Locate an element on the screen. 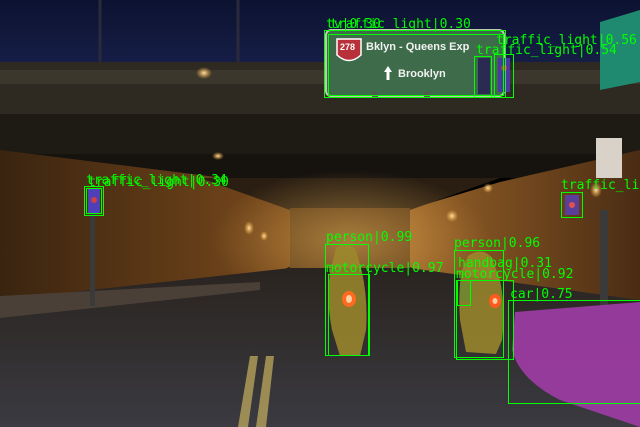 The height and width of the screenshot is (427, 640). person-mask-right is located at coordinates (481, 302).